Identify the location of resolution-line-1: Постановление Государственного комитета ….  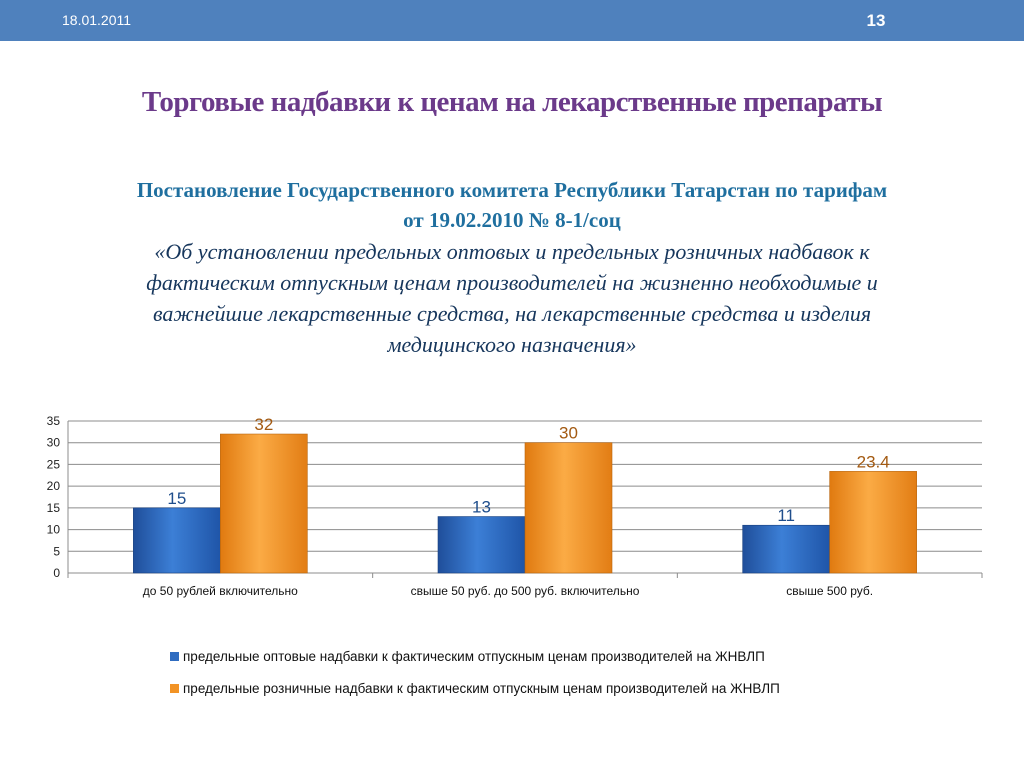
(512, 190).